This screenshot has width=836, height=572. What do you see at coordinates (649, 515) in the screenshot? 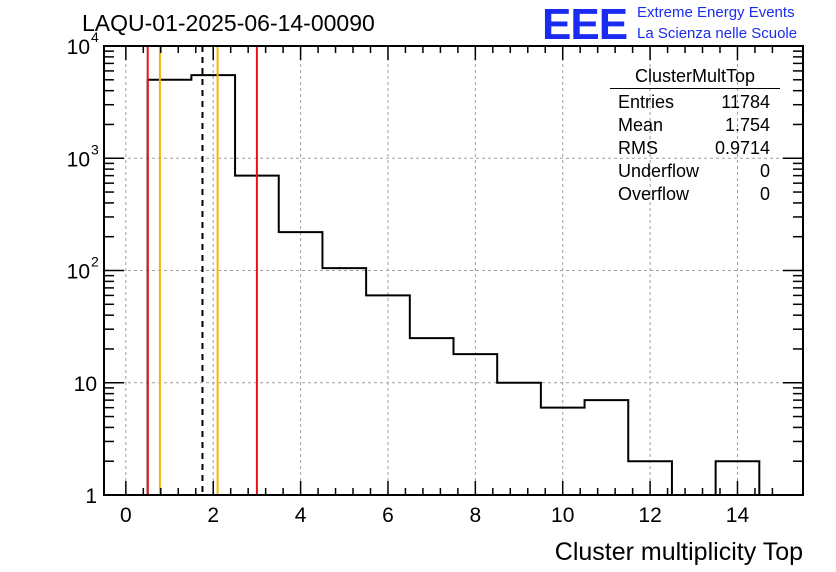
I see `x-tick-label: 12` at bounding box center [649, 515].